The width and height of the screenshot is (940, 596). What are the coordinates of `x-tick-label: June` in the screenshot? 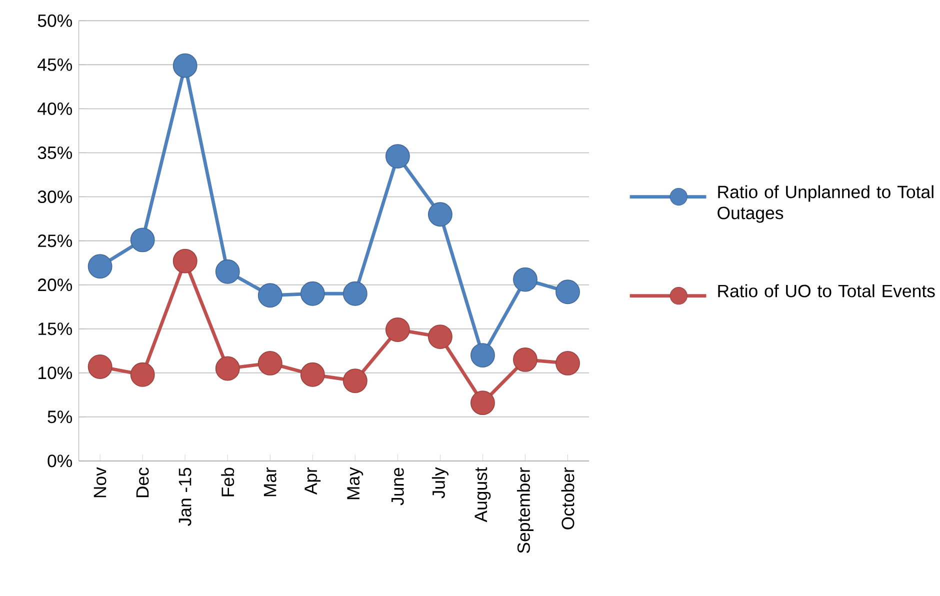 It's located at (397, 487).